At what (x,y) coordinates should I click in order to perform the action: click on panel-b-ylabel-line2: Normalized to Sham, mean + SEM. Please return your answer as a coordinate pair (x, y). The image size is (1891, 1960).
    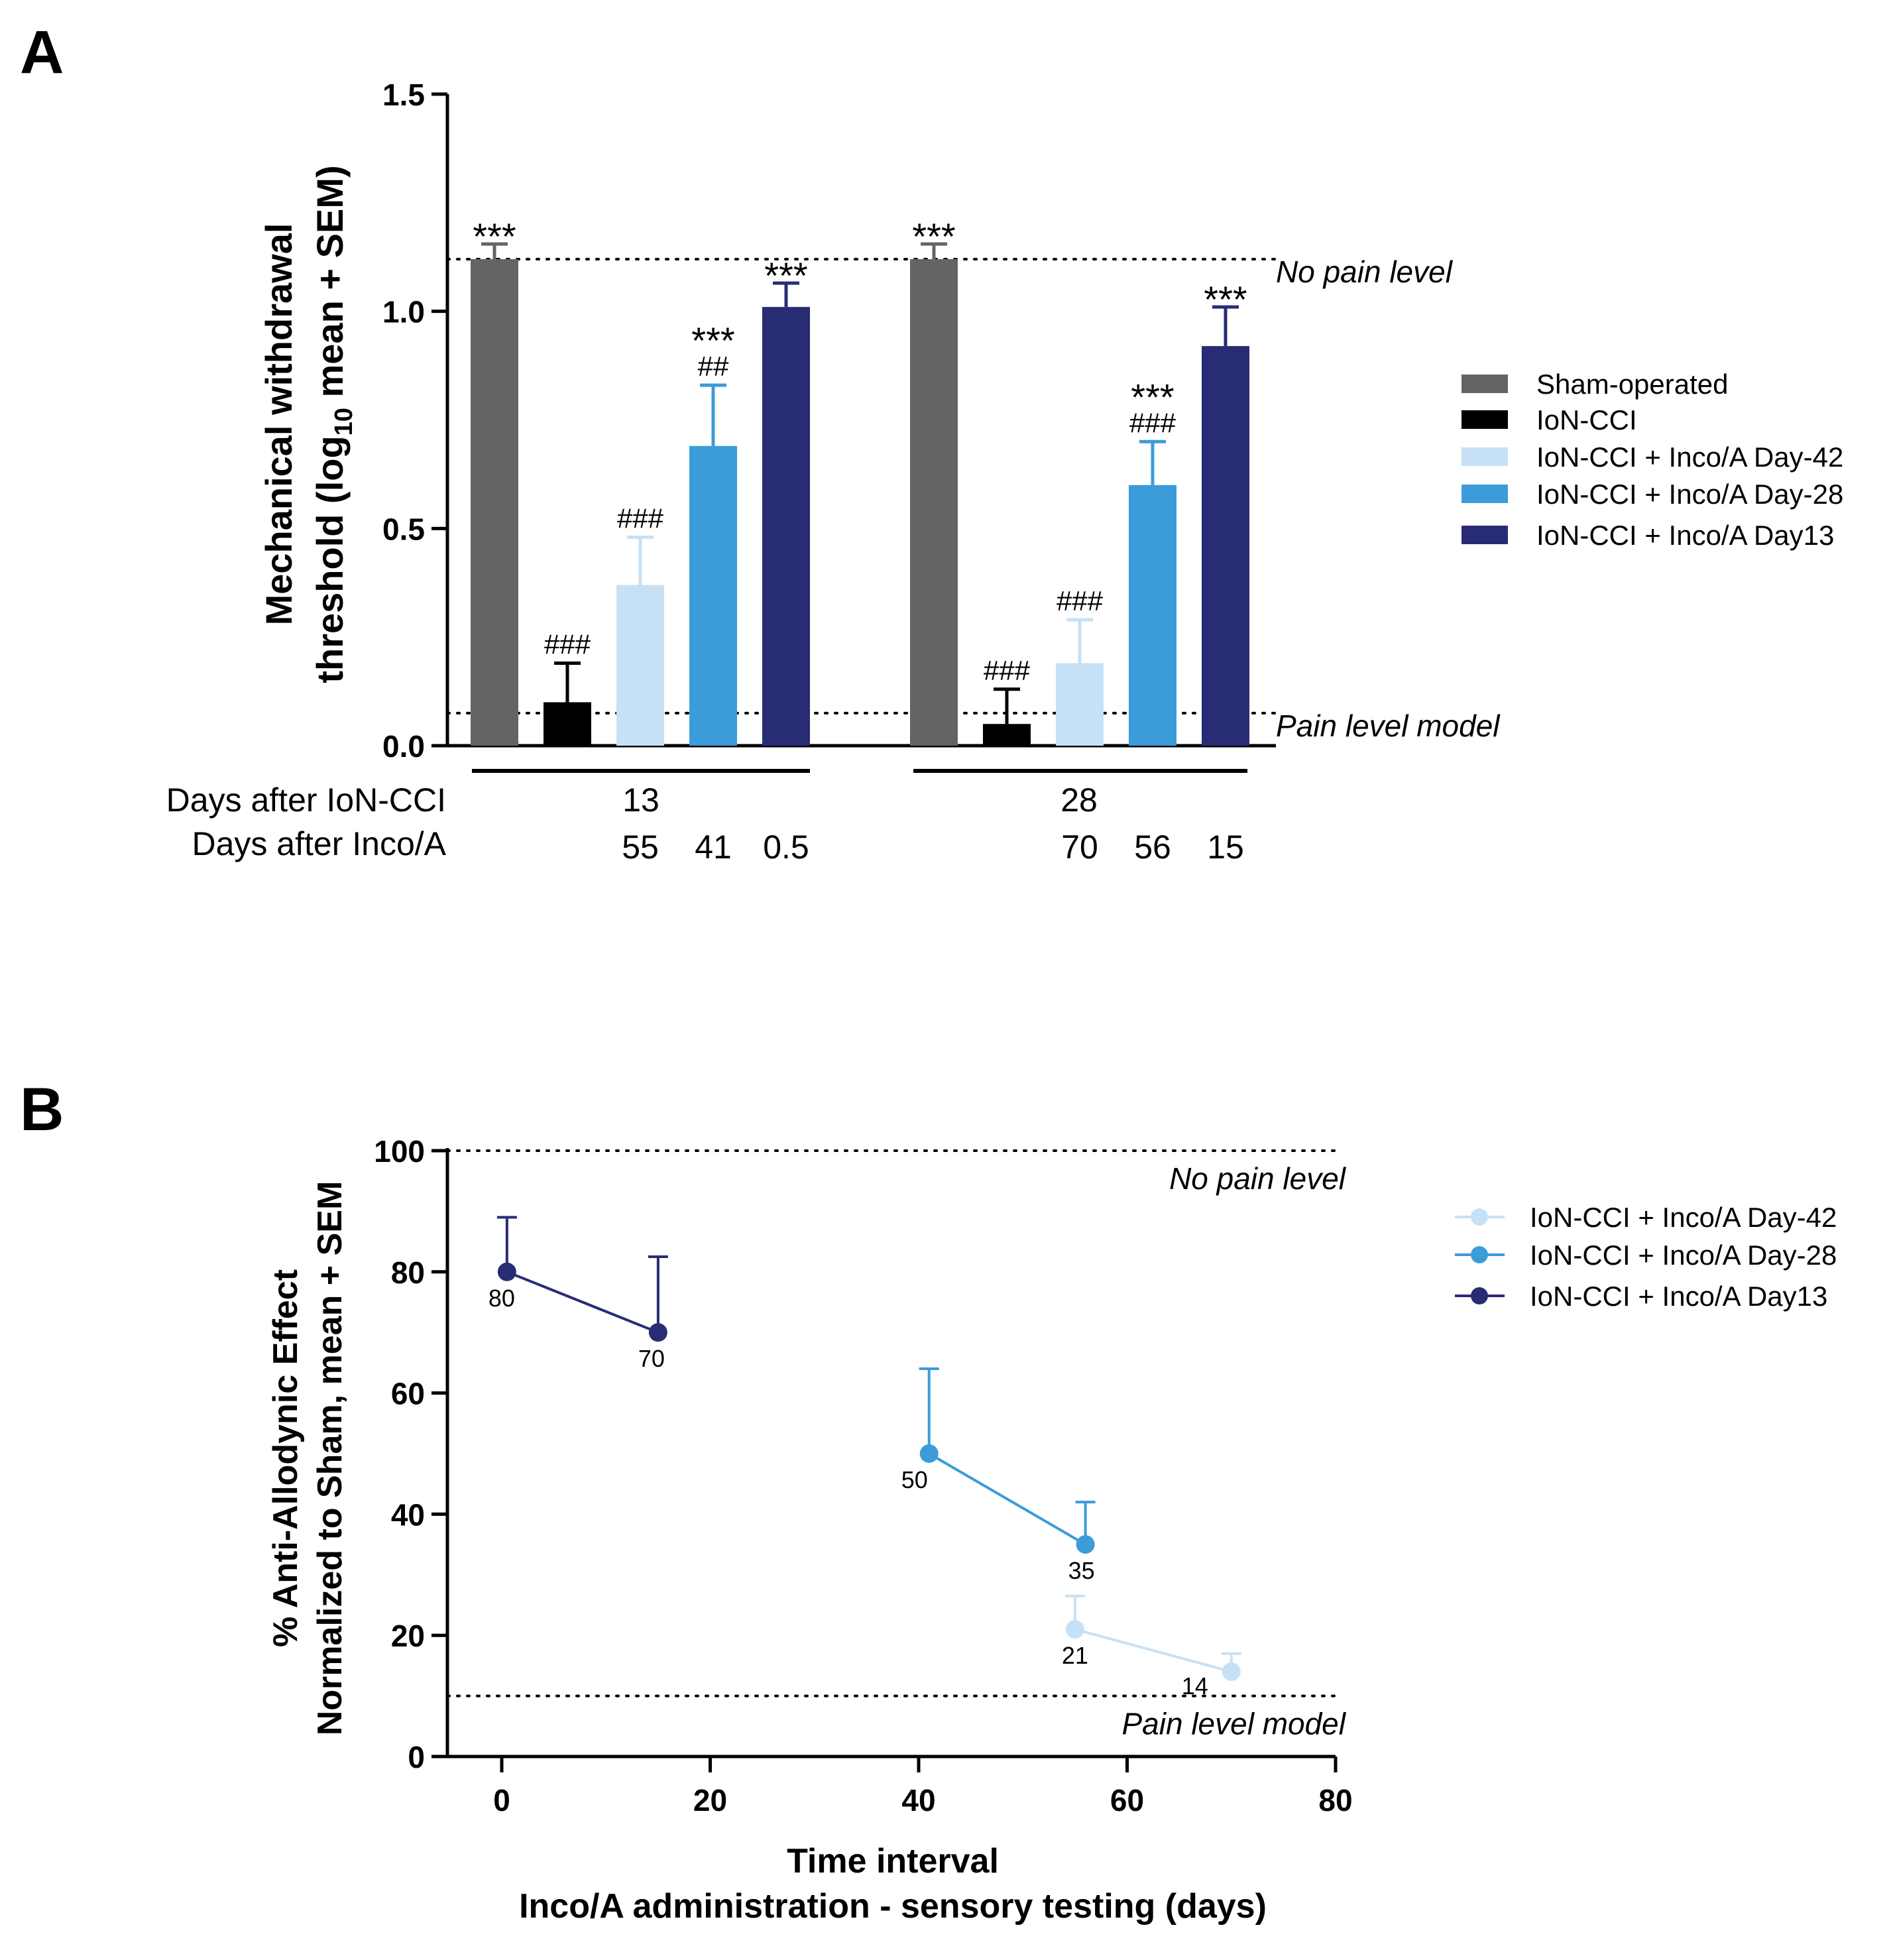
    Looking at the image, I should click on (330, 1458).